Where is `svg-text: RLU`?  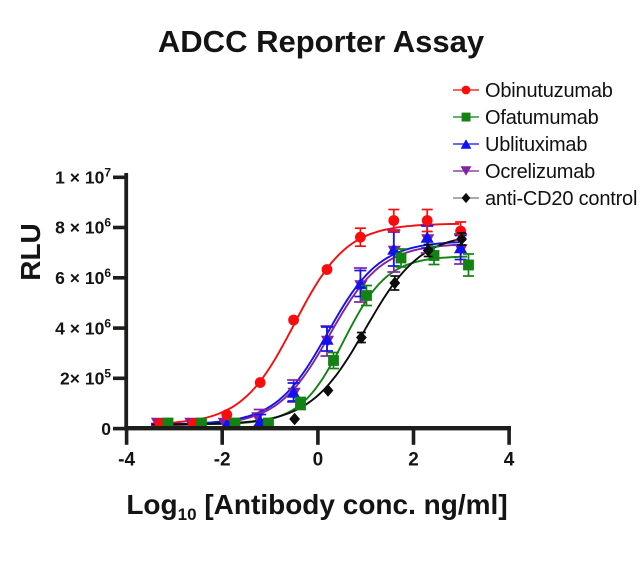 svg-text: RLU is located at coordinates (30, 252).